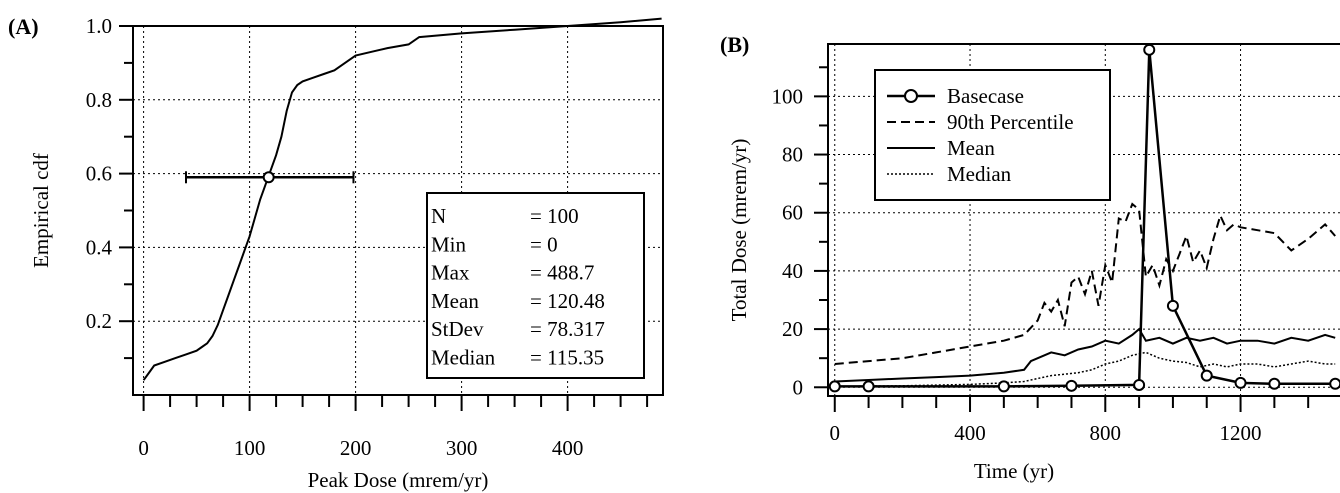 The image size is (1340, 493). I want to click on y-tick-label: 80, so click(792, 155).